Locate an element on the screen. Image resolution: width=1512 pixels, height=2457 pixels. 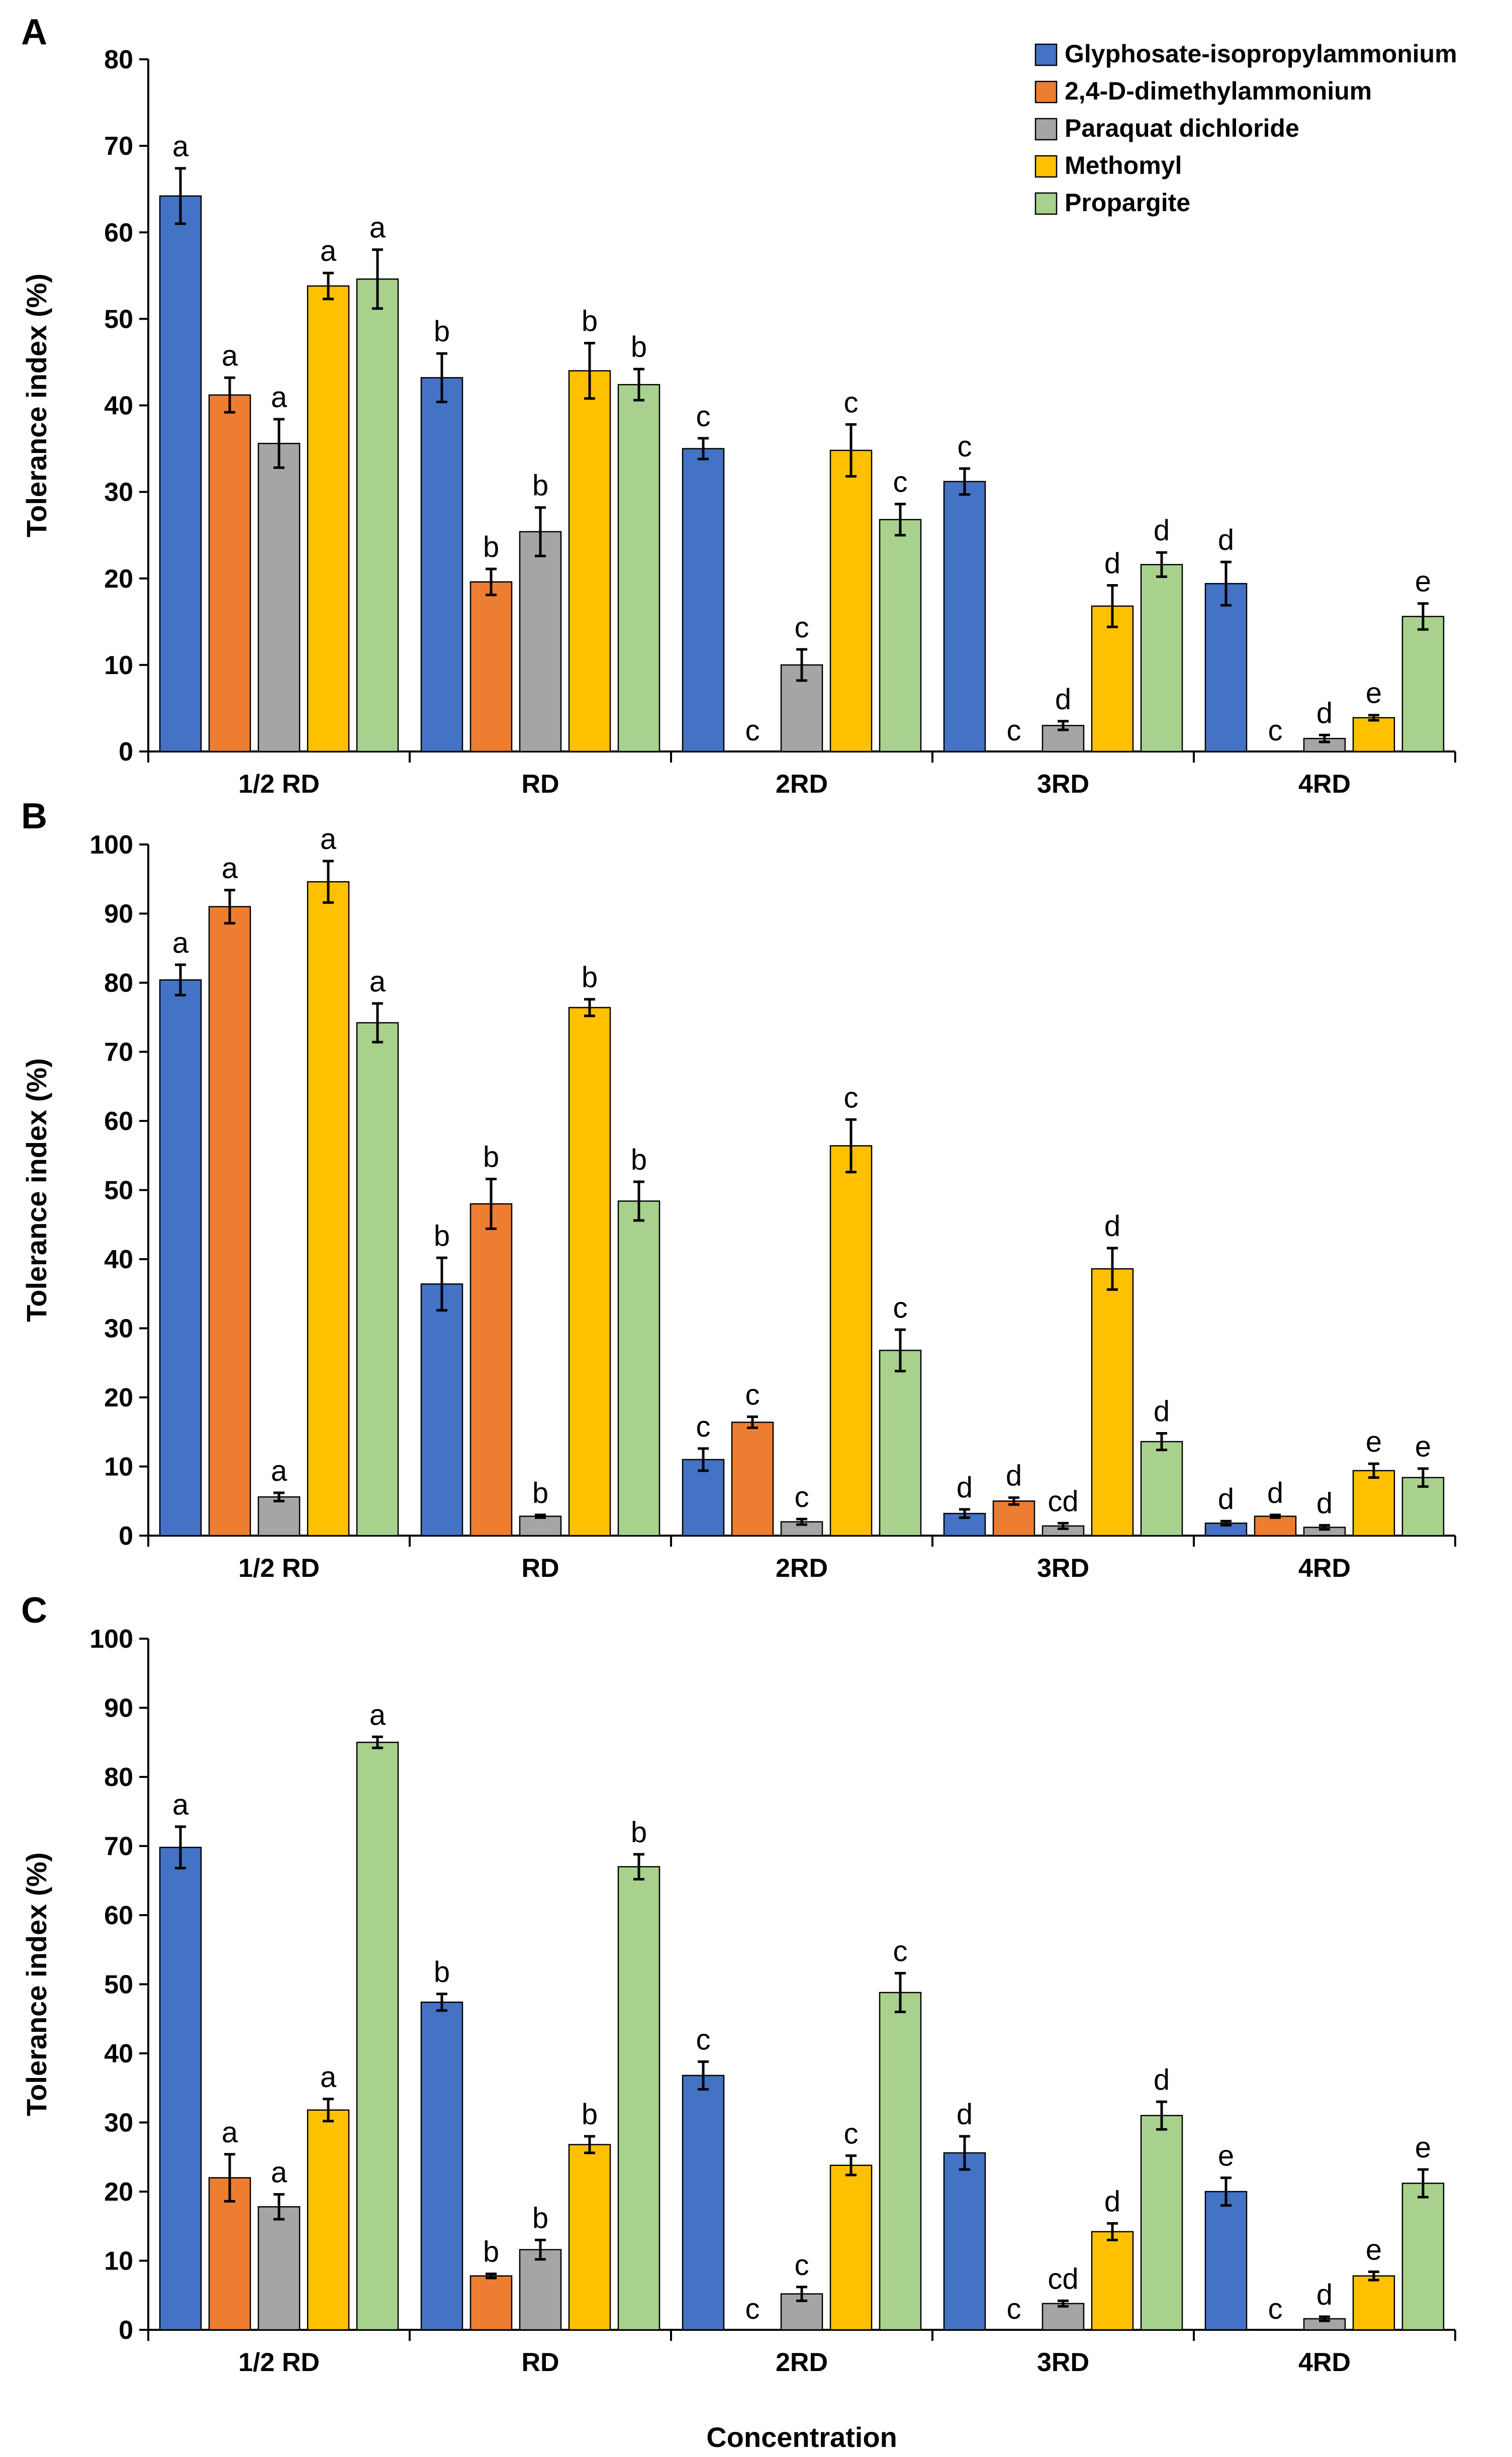
x-category-label: 2RD is located at coordinates (802, 2362).